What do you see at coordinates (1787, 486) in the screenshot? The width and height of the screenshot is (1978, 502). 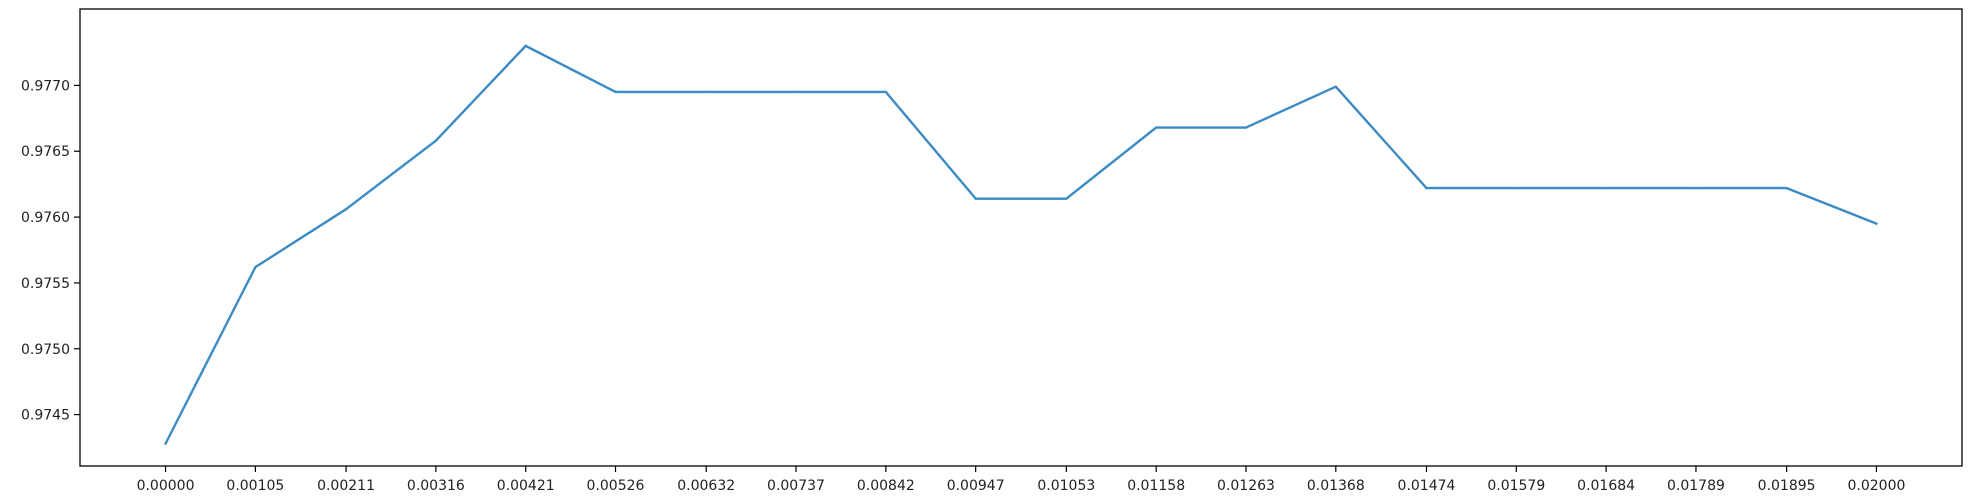 I see `x-tick-label: 0.01895` at bounding box center [1787, 486].